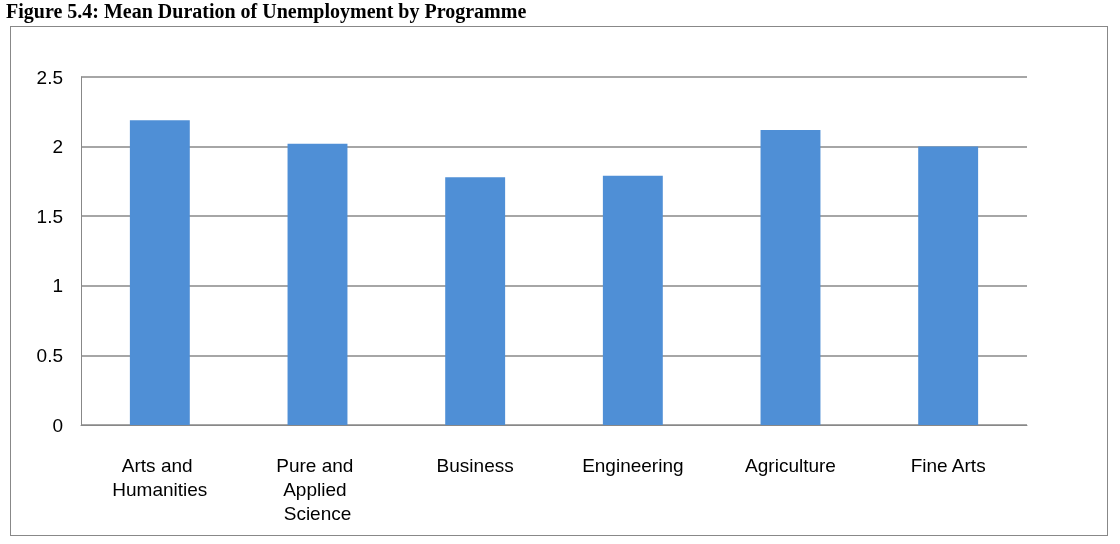 This screenshot has height=544, width=1120. What do you see at coordinates (57, 147) in the screenshot?
I see `y-tick-label: 2` at bounding box center [57, 147].